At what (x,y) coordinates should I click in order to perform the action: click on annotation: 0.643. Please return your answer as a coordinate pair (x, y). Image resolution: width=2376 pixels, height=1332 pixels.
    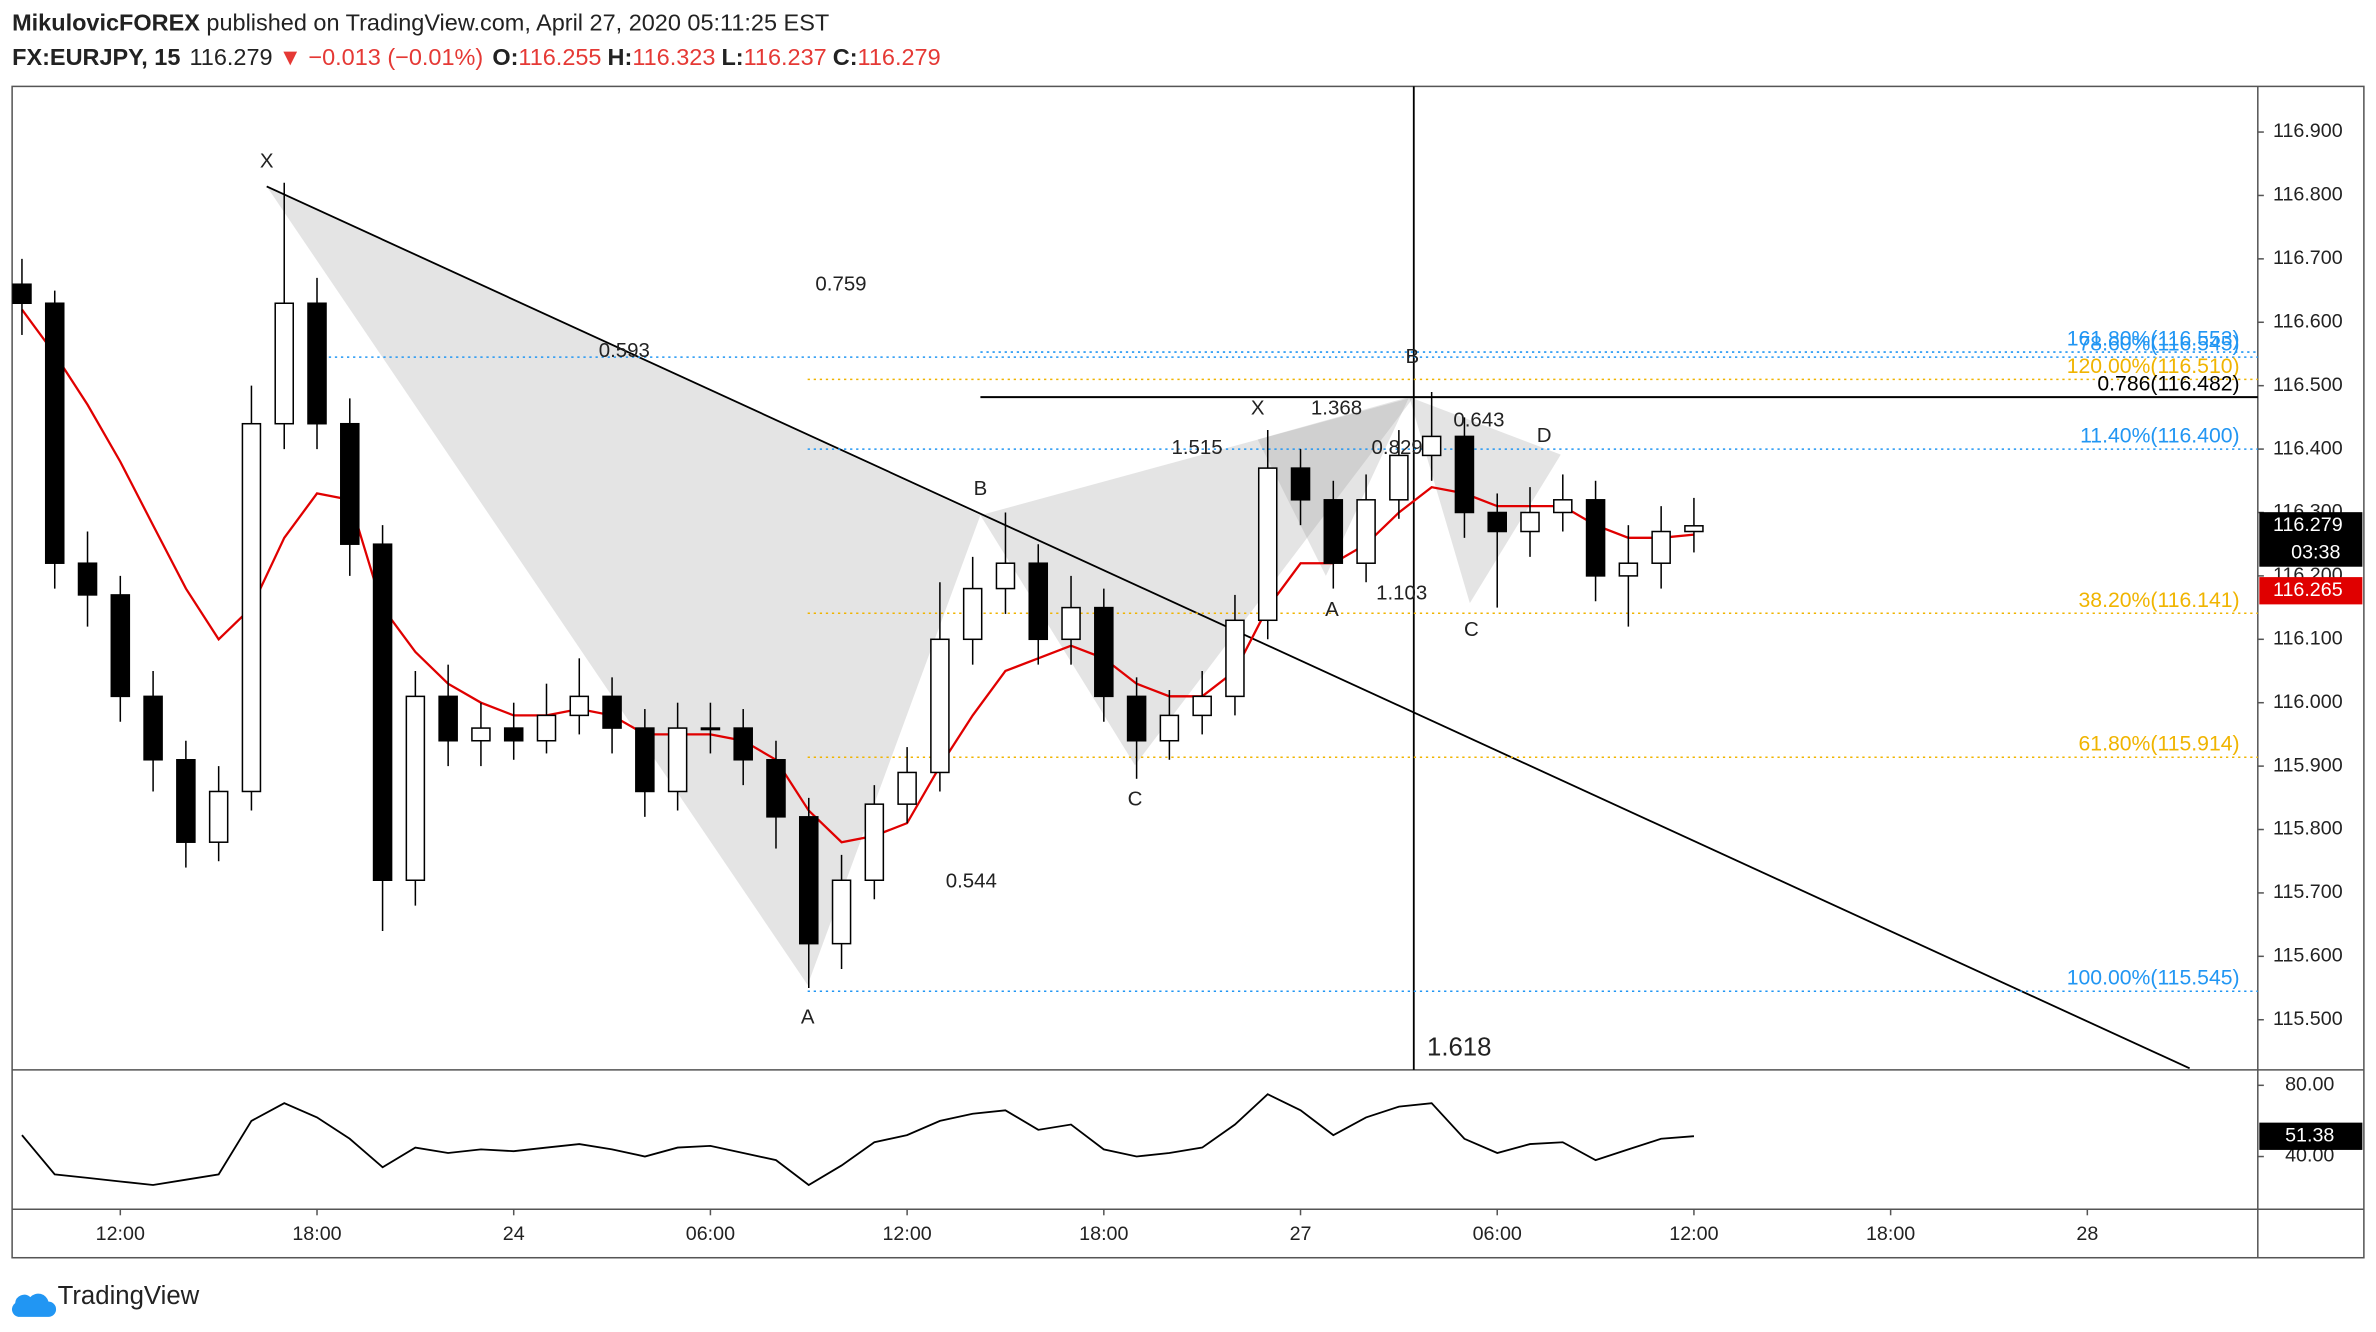
    Looking at the image, I should click on (1478, 420).